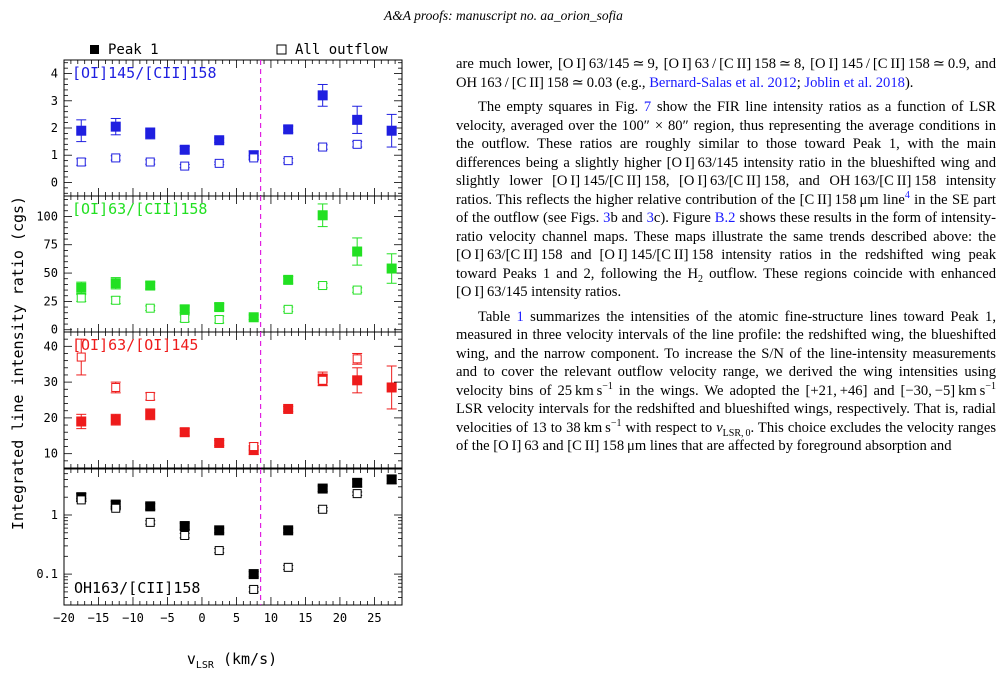 The height and width of the screenshot is (684, 1007). What do you see at coordinates (51, 245) in the screenshot?
I see `y-tick-label: 75` at bounding box center [51, 245].